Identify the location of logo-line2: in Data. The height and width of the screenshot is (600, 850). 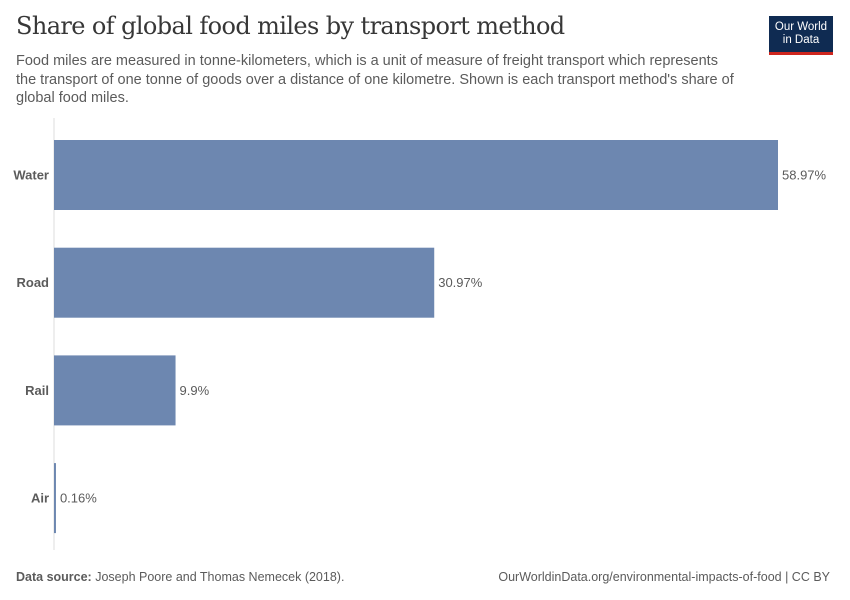
(801, 40).